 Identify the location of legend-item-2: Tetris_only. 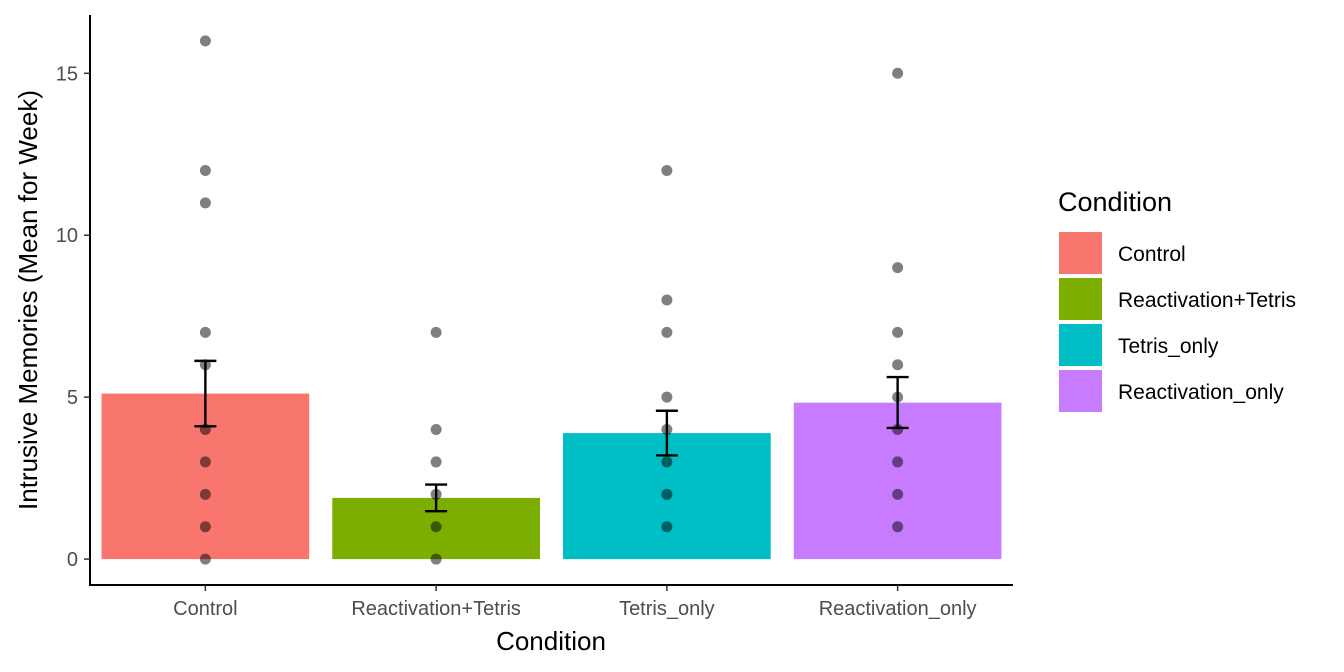
(1139, 345).